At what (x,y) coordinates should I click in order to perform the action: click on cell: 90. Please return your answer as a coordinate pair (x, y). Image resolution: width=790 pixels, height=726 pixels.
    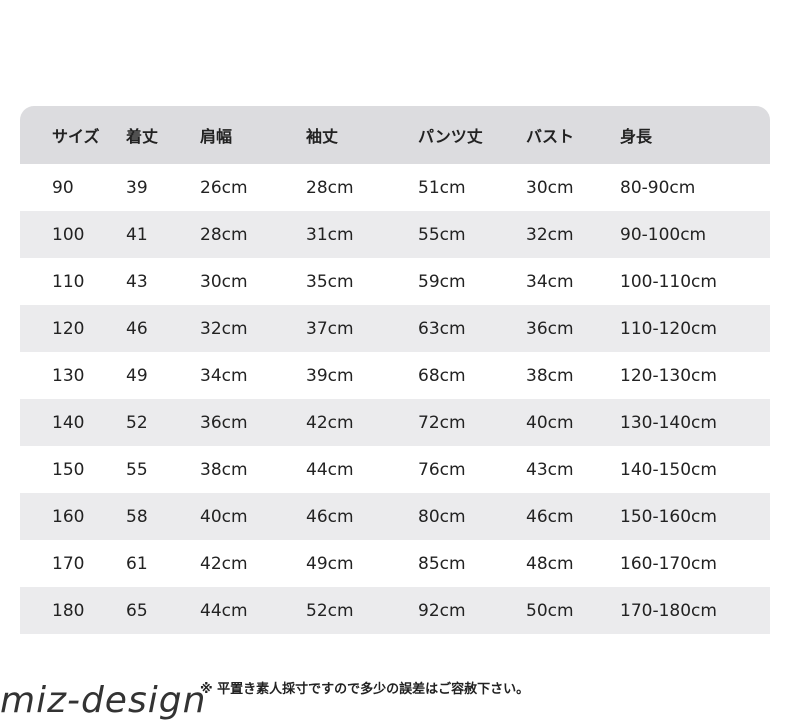
    Looking at the image, I should click on (63, 187).